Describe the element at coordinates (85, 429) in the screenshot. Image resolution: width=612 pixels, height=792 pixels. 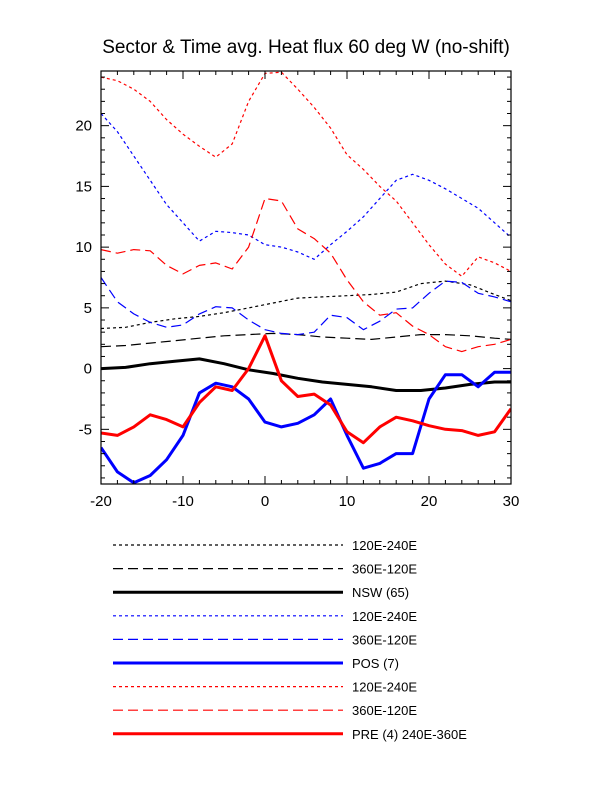
I see `y-tick-label: -5` at that location.